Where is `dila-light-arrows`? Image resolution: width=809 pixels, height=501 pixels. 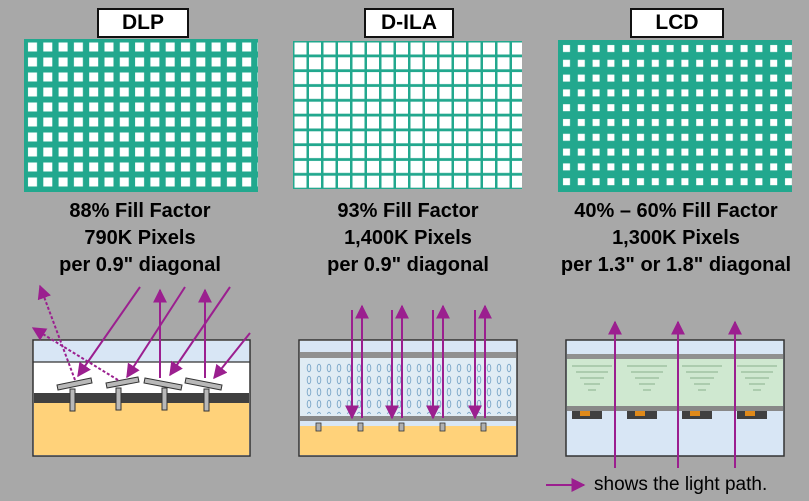
dila-light-arrows is located at coordinates (418, 362).